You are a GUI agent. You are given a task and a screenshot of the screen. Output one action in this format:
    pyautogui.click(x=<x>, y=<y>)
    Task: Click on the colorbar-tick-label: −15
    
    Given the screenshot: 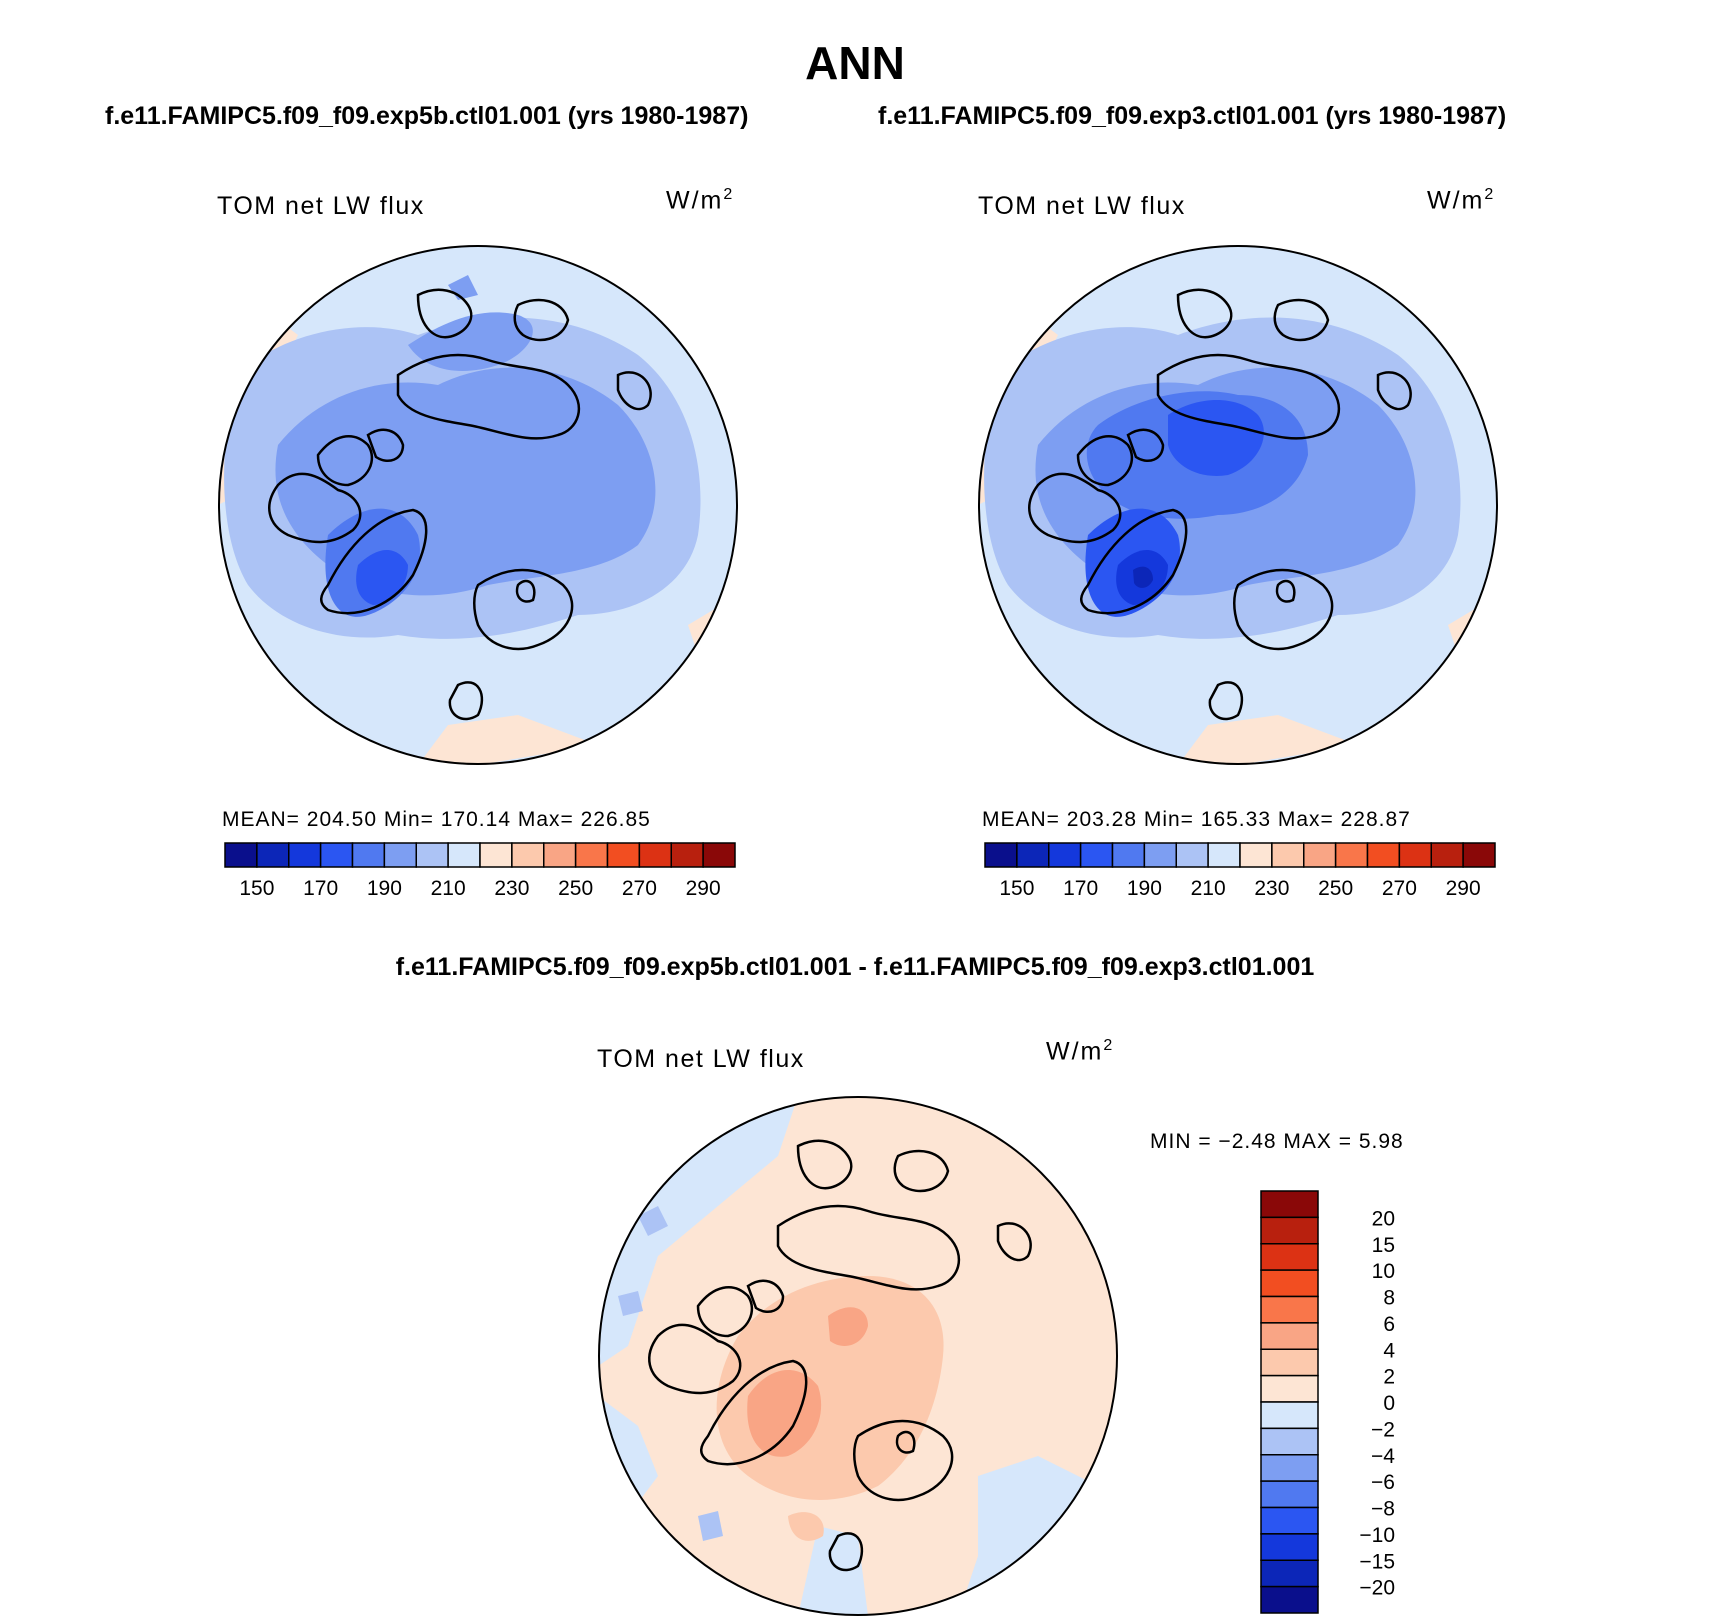 What is the action you would take?
    pyautogui.click(x=1377, y=1561)
    